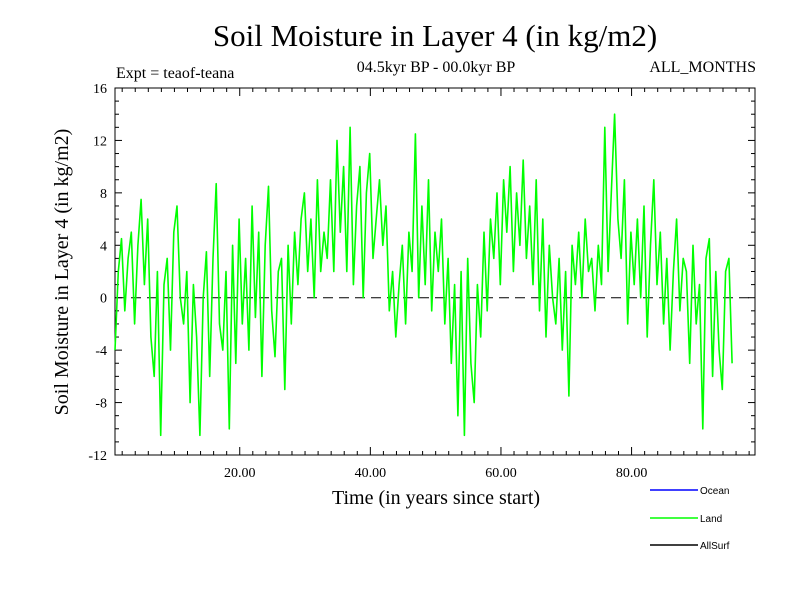 The image size is (800, 600). Describe the element at coordinates (714, 491) in the screenshot. I see `legend-ocean-label: Ocean` at that location.